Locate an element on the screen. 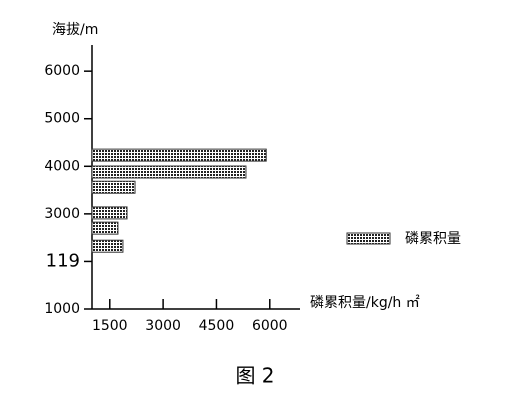  x-tick-label: 3000 is located at coordinates (163, 326).